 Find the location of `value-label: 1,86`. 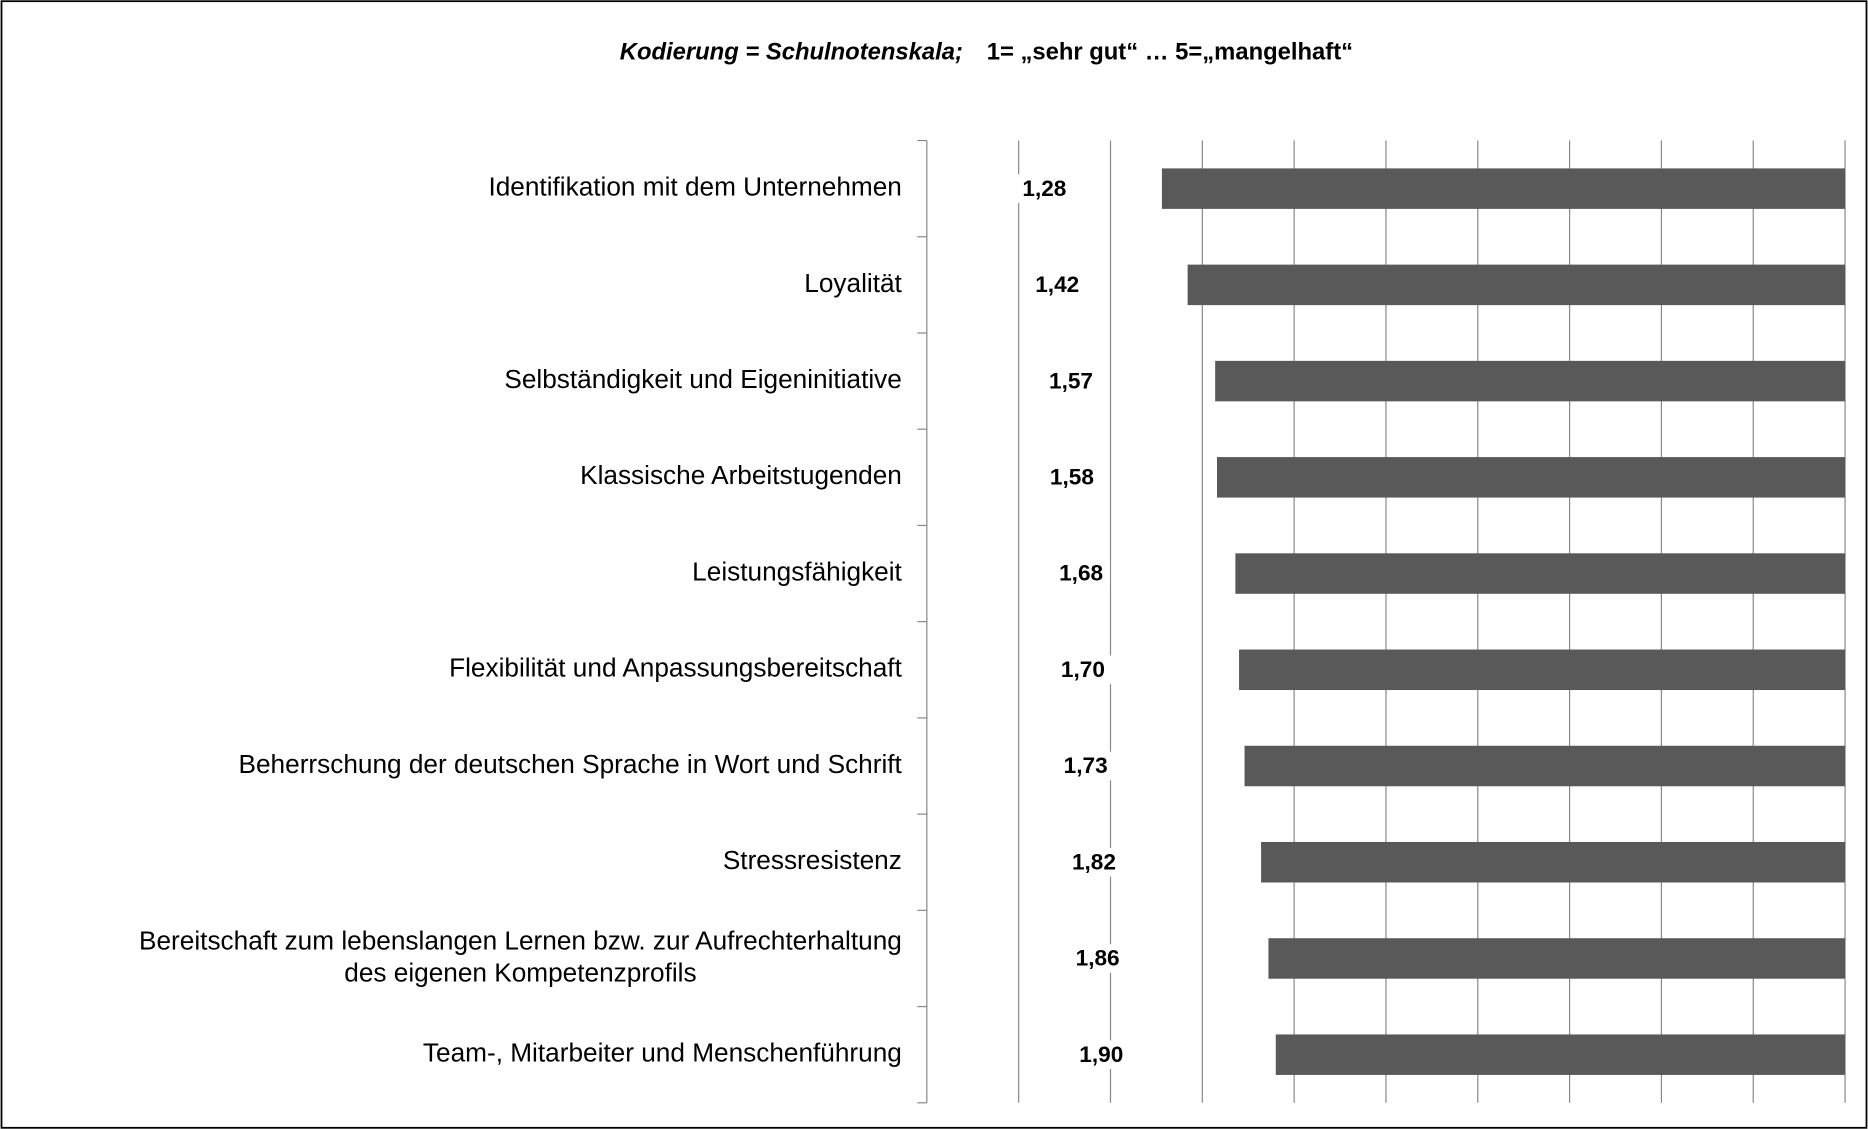

value-label: 1,86 is located at coordinates (1098, 958).